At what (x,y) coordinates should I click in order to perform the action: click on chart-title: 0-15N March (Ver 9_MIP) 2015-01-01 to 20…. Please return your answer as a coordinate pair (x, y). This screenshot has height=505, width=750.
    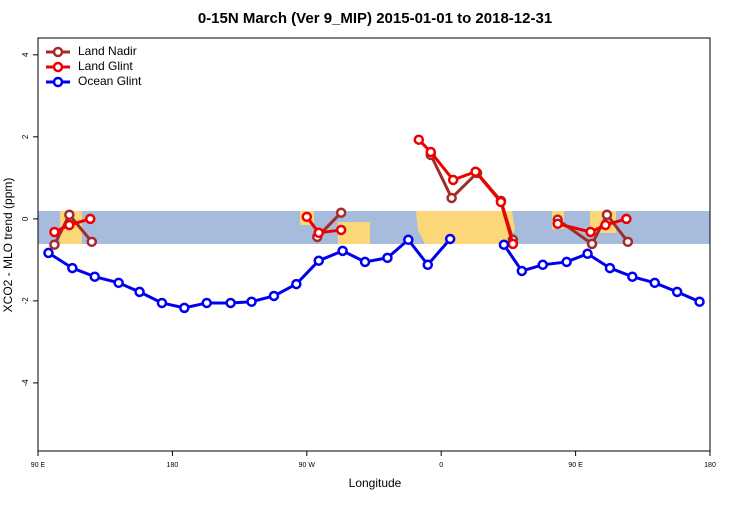
    Looking at the image, I should click on (375, 18).